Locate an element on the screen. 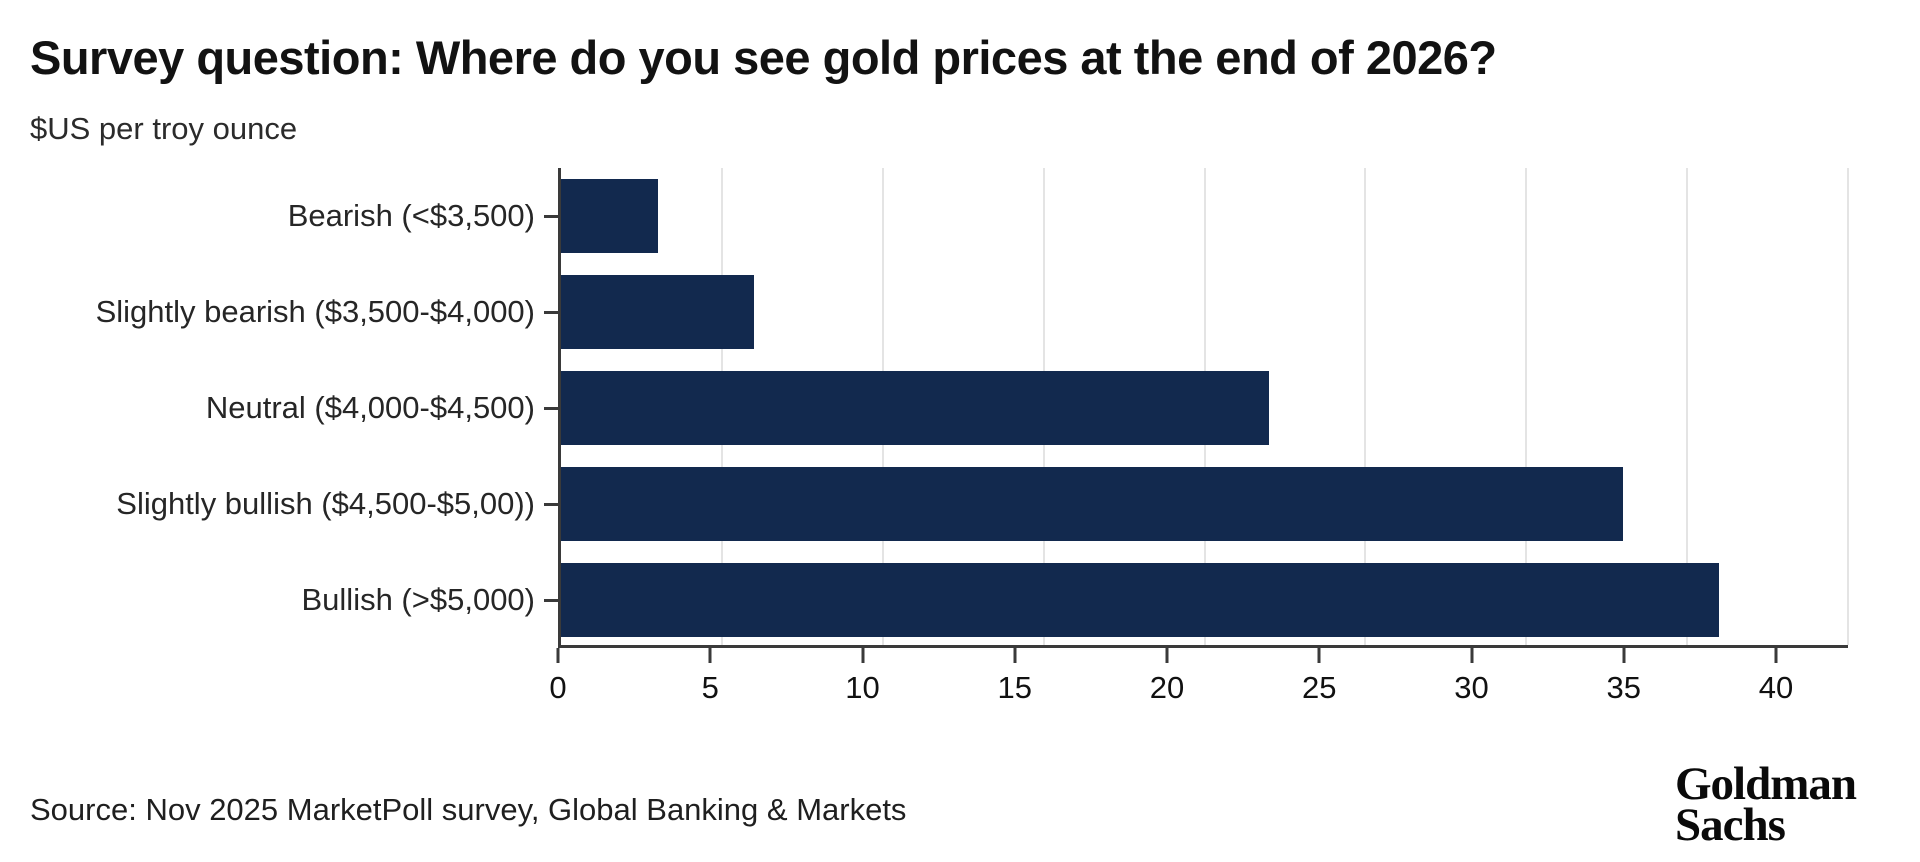 This screenshot has height=862, width=1920. y-axis-label-row: Slightly bullish ($4,500-$5,00)) is located at coordinates (279, 504).